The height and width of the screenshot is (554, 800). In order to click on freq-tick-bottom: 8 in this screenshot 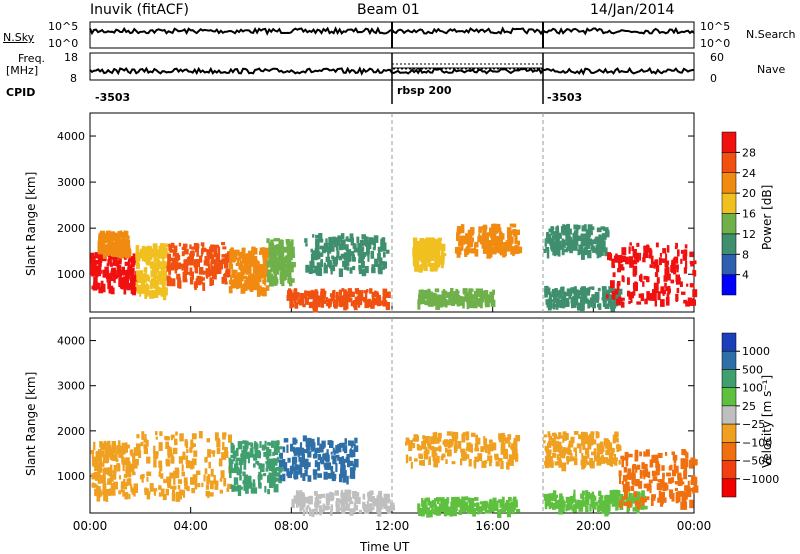, I will do `click(73, 78)`.